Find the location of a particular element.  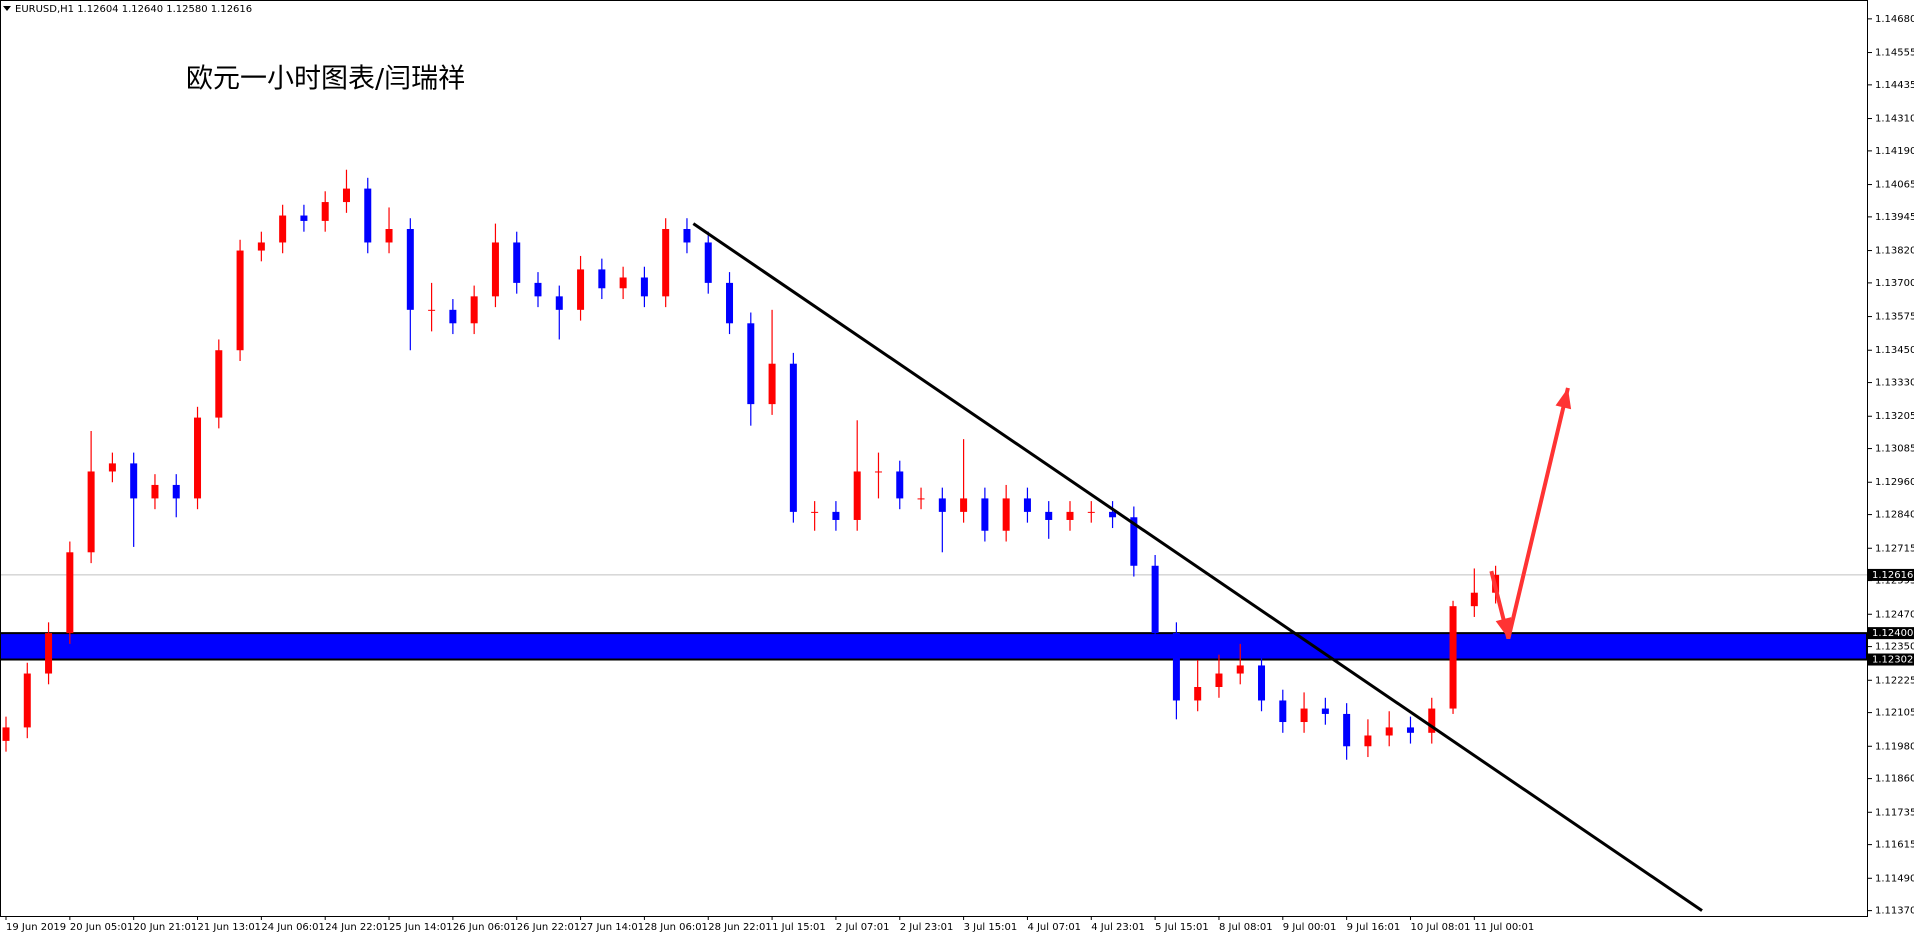

y-tick-label: 1.11615 is located at coordinates (1894, 845).